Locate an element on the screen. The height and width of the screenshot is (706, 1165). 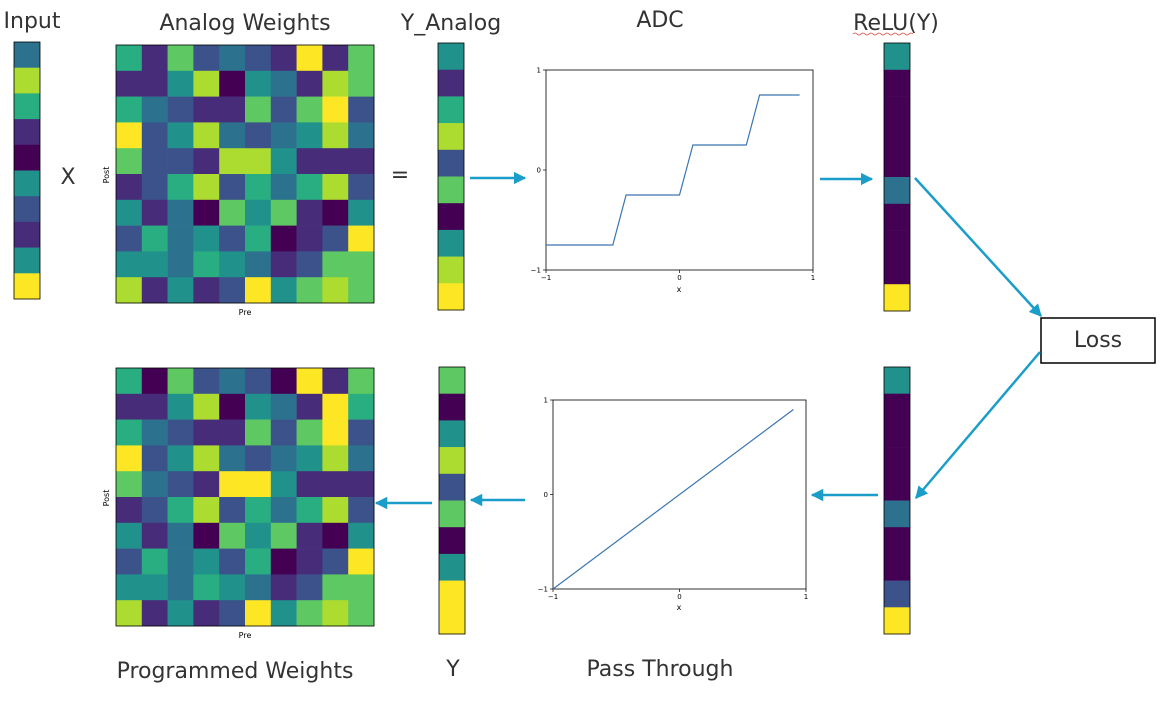
adc-series-line is located at coordinates (673, 170).